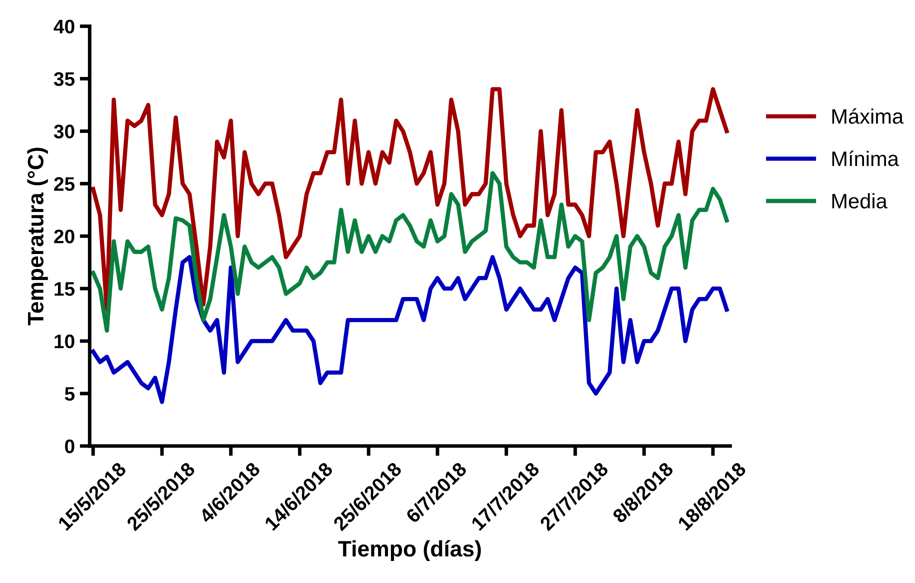 The image size is (915, 583). Describe the element at coordinates (64, 184) in the screenshot. I see `y-tick-label: 25` at that location.